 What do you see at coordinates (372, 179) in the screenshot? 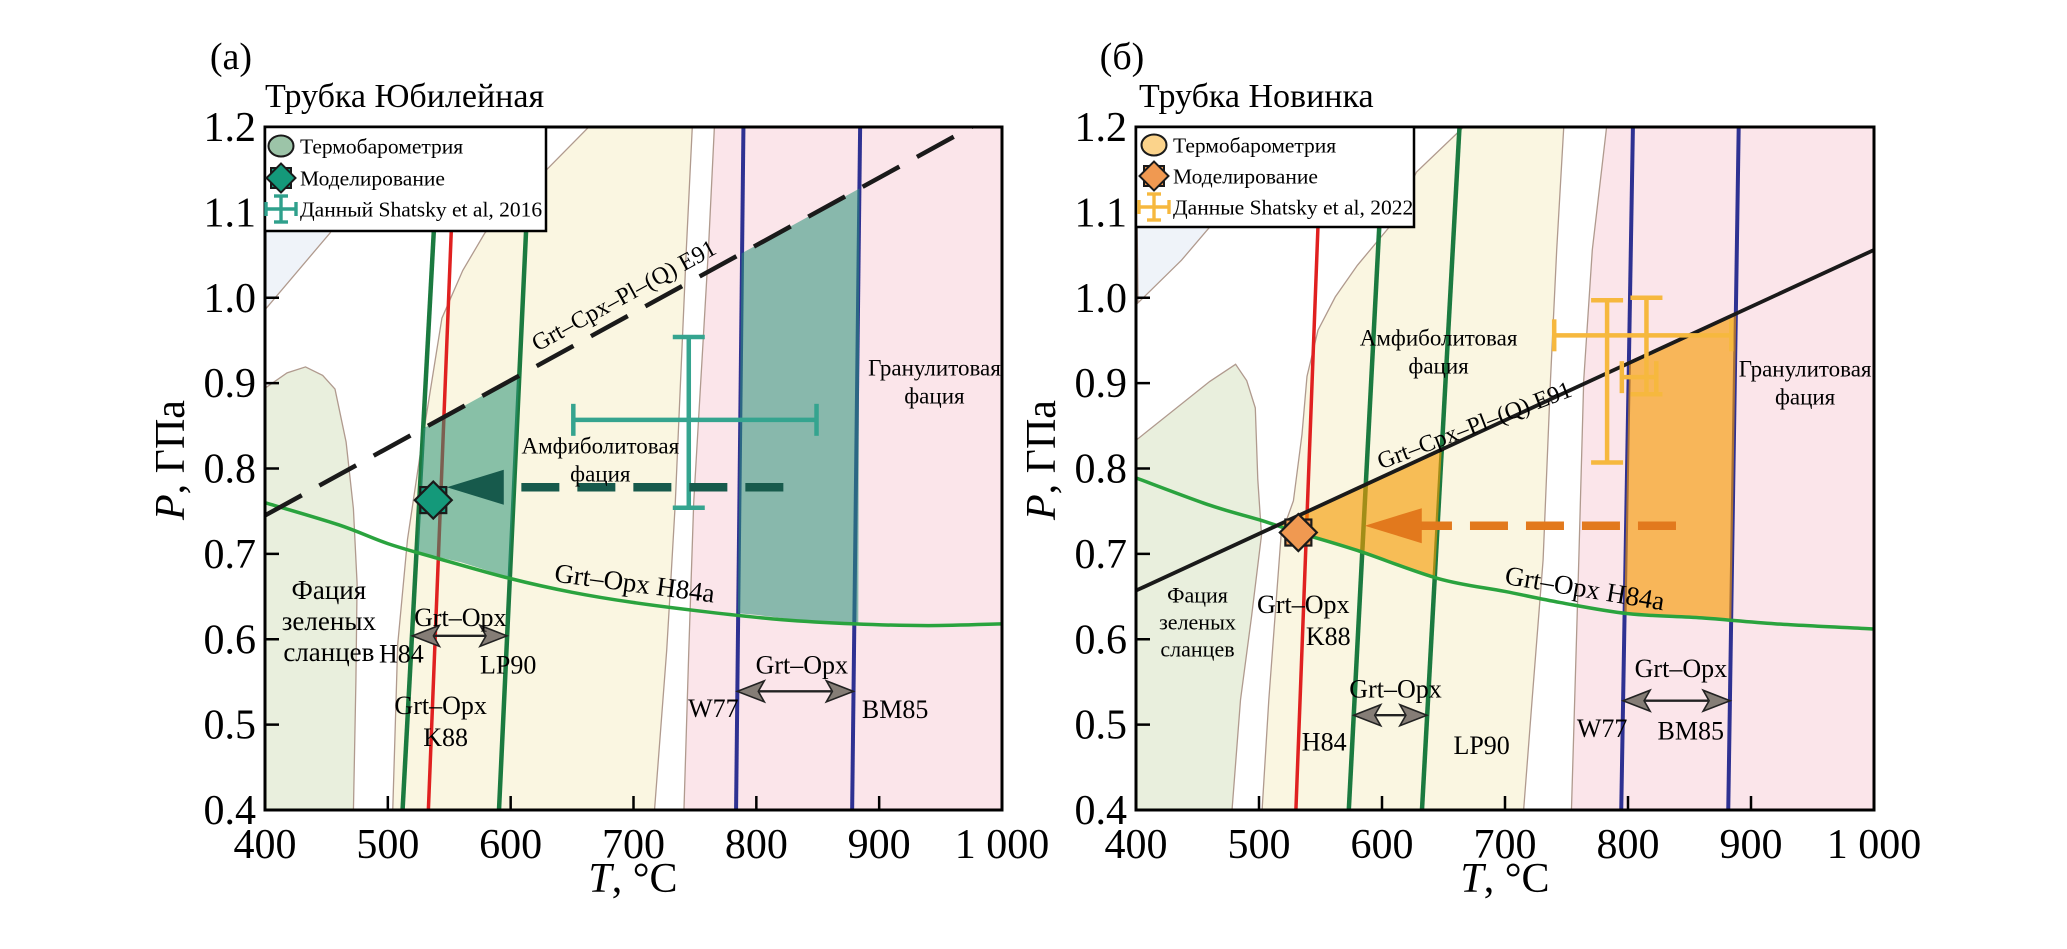
I see `legend-item-label: Моделирование` at bounding box center [372, 179].